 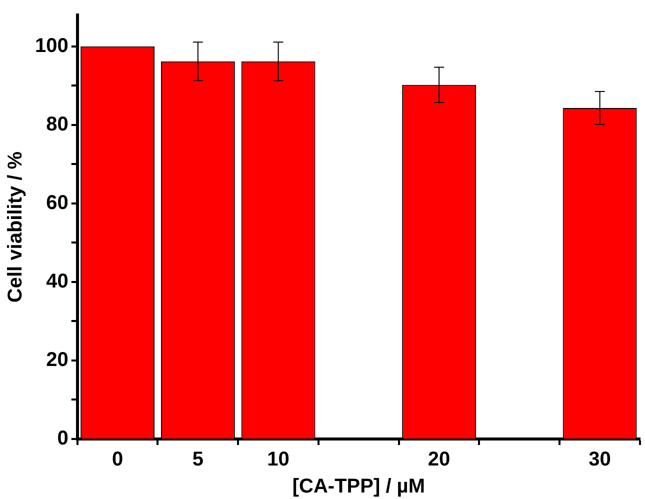 I want to click on y-tick-label: 60, so click(x=57, y=203).